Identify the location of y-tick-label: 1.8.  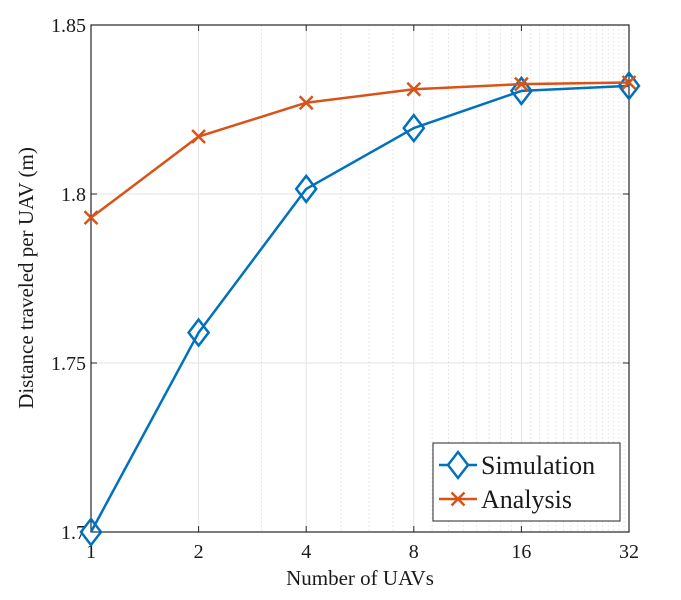
(73, 195).